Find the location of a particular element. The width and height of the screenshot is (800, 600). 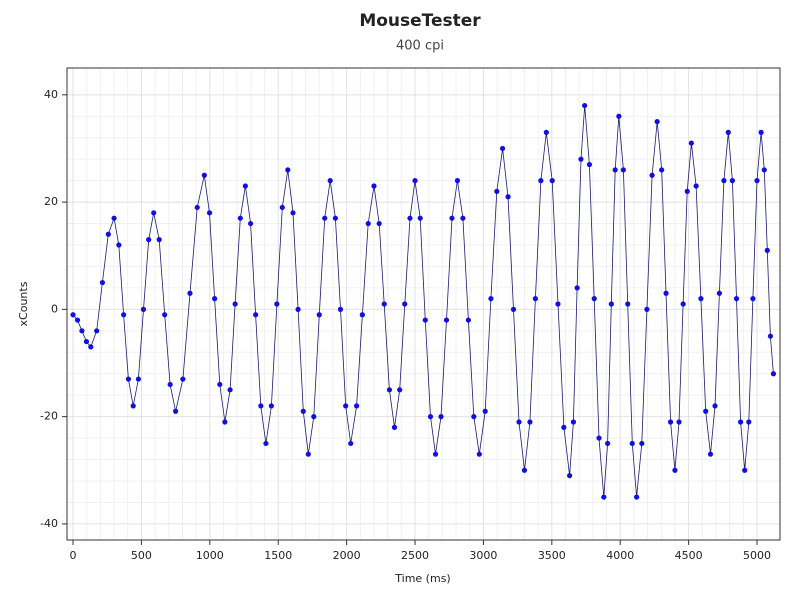

y-tick-label: 40 is located at coordinates (51, 94).